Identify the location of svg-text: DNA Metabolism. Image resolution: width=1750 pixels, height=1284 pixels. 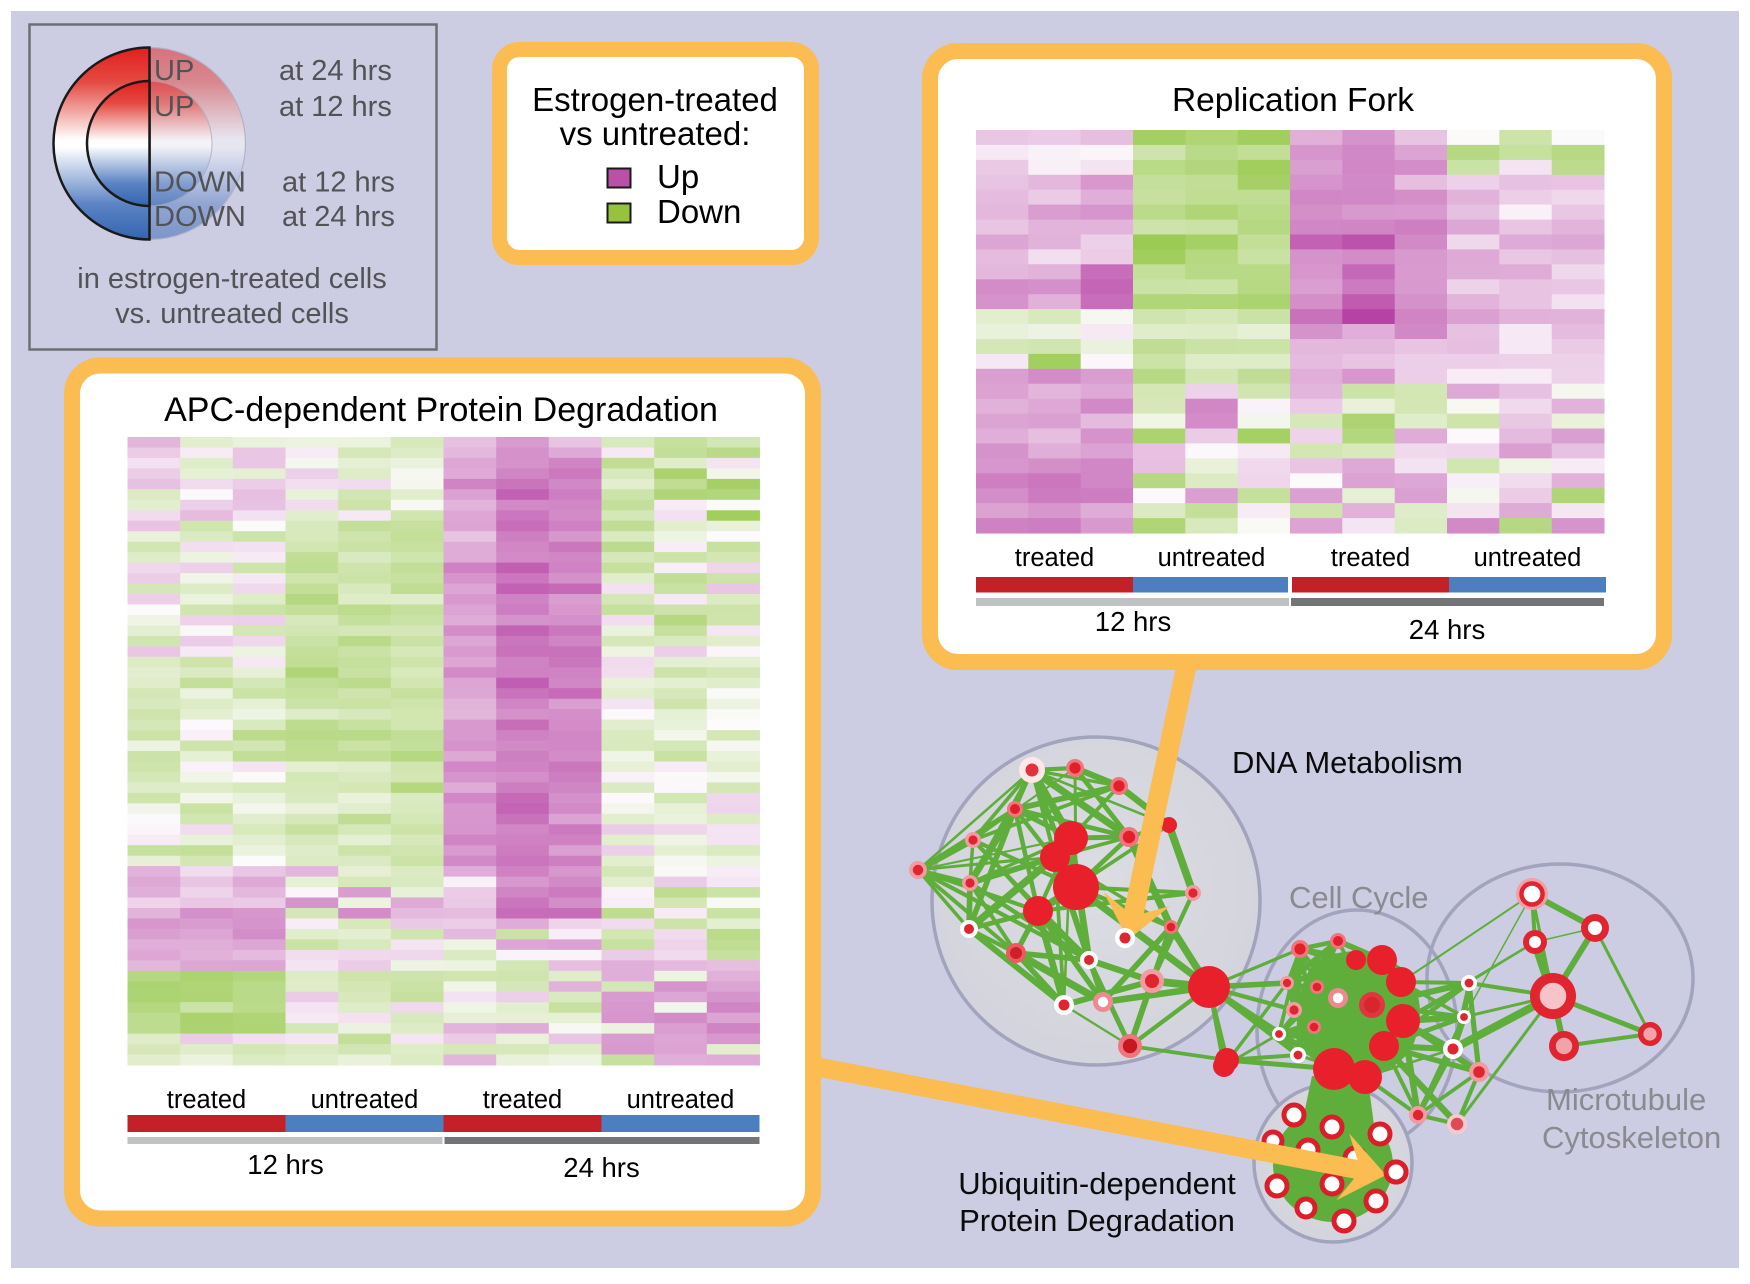
(1347, 762).